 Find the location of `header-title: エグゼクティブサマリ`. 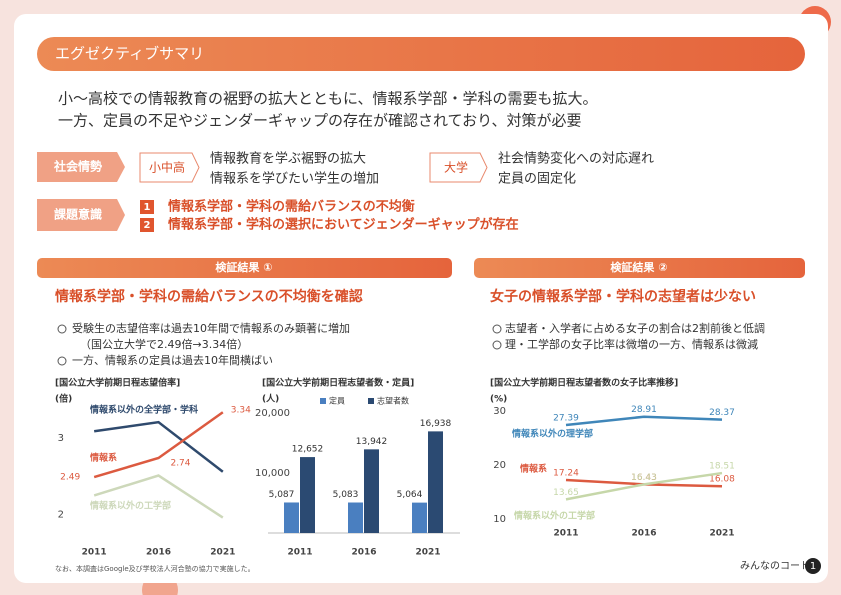

header-title: エグゼクティブサマリ is located at coordinates (129, 54).